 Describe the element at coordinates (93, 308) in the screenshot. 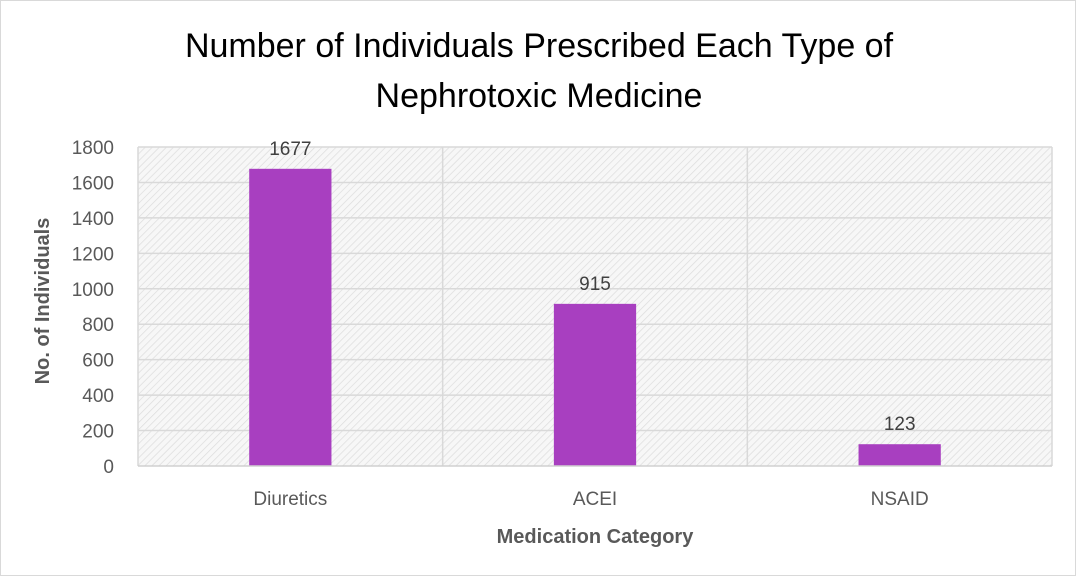

I see `y-axis-tick-labels: 0 200 400 600 800 1000 1200 1400 1600 1800` at that location.